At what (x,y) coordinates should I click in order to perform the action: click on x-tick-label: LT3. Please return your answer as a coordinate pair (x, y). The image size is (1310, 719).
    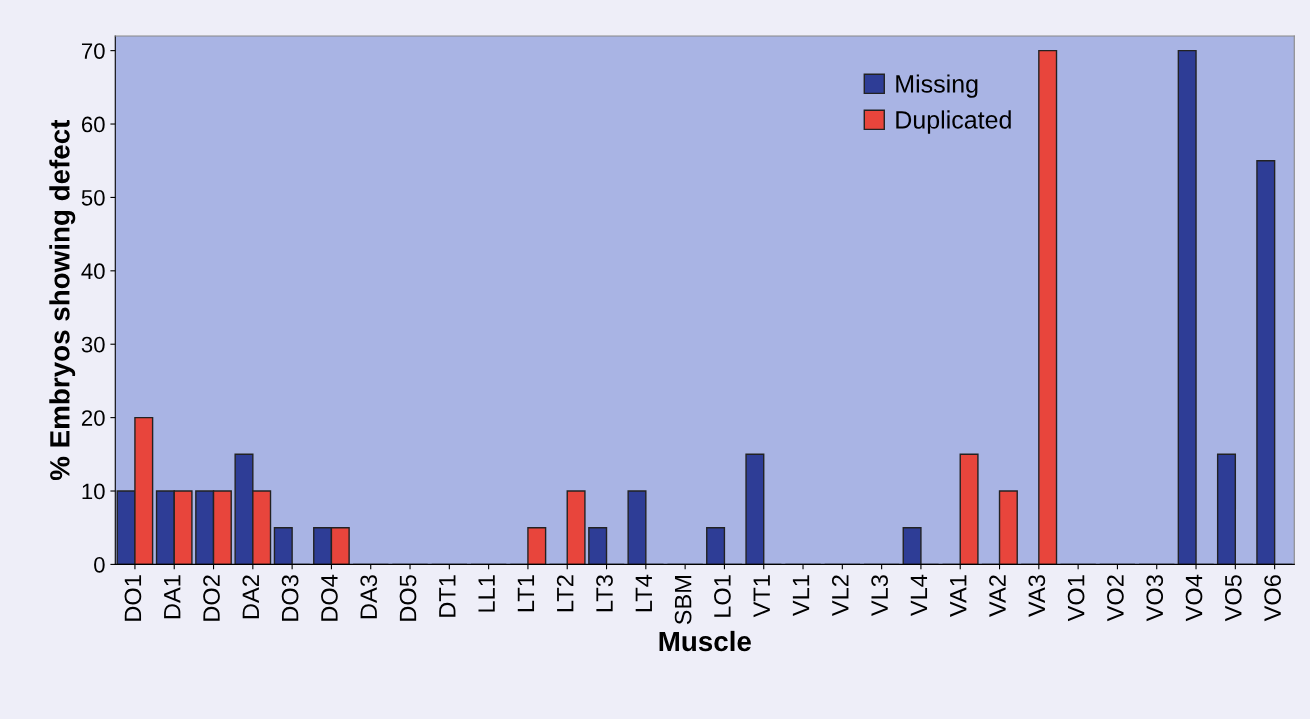
    Looking at the image, I should click on (604, 593).